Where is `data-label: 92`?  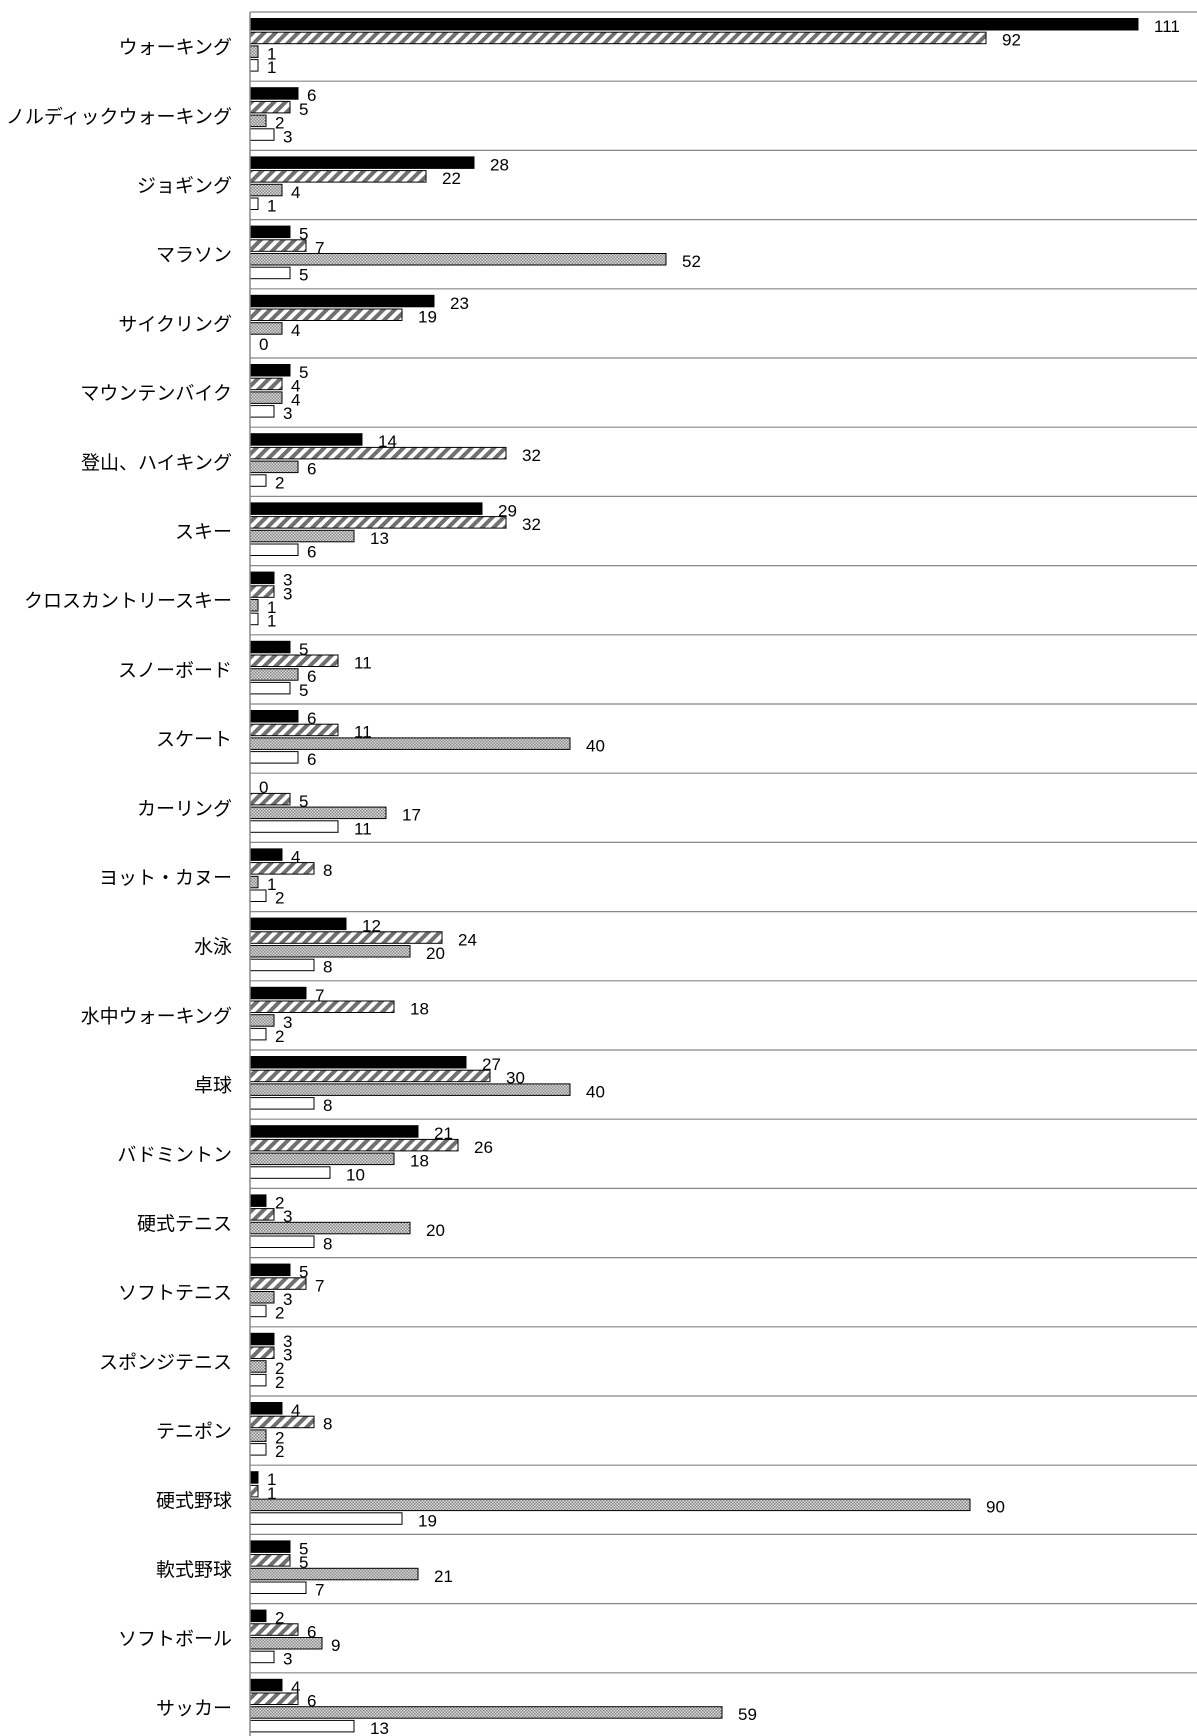 data-label: 92 is located at coordinates (1011, 40).